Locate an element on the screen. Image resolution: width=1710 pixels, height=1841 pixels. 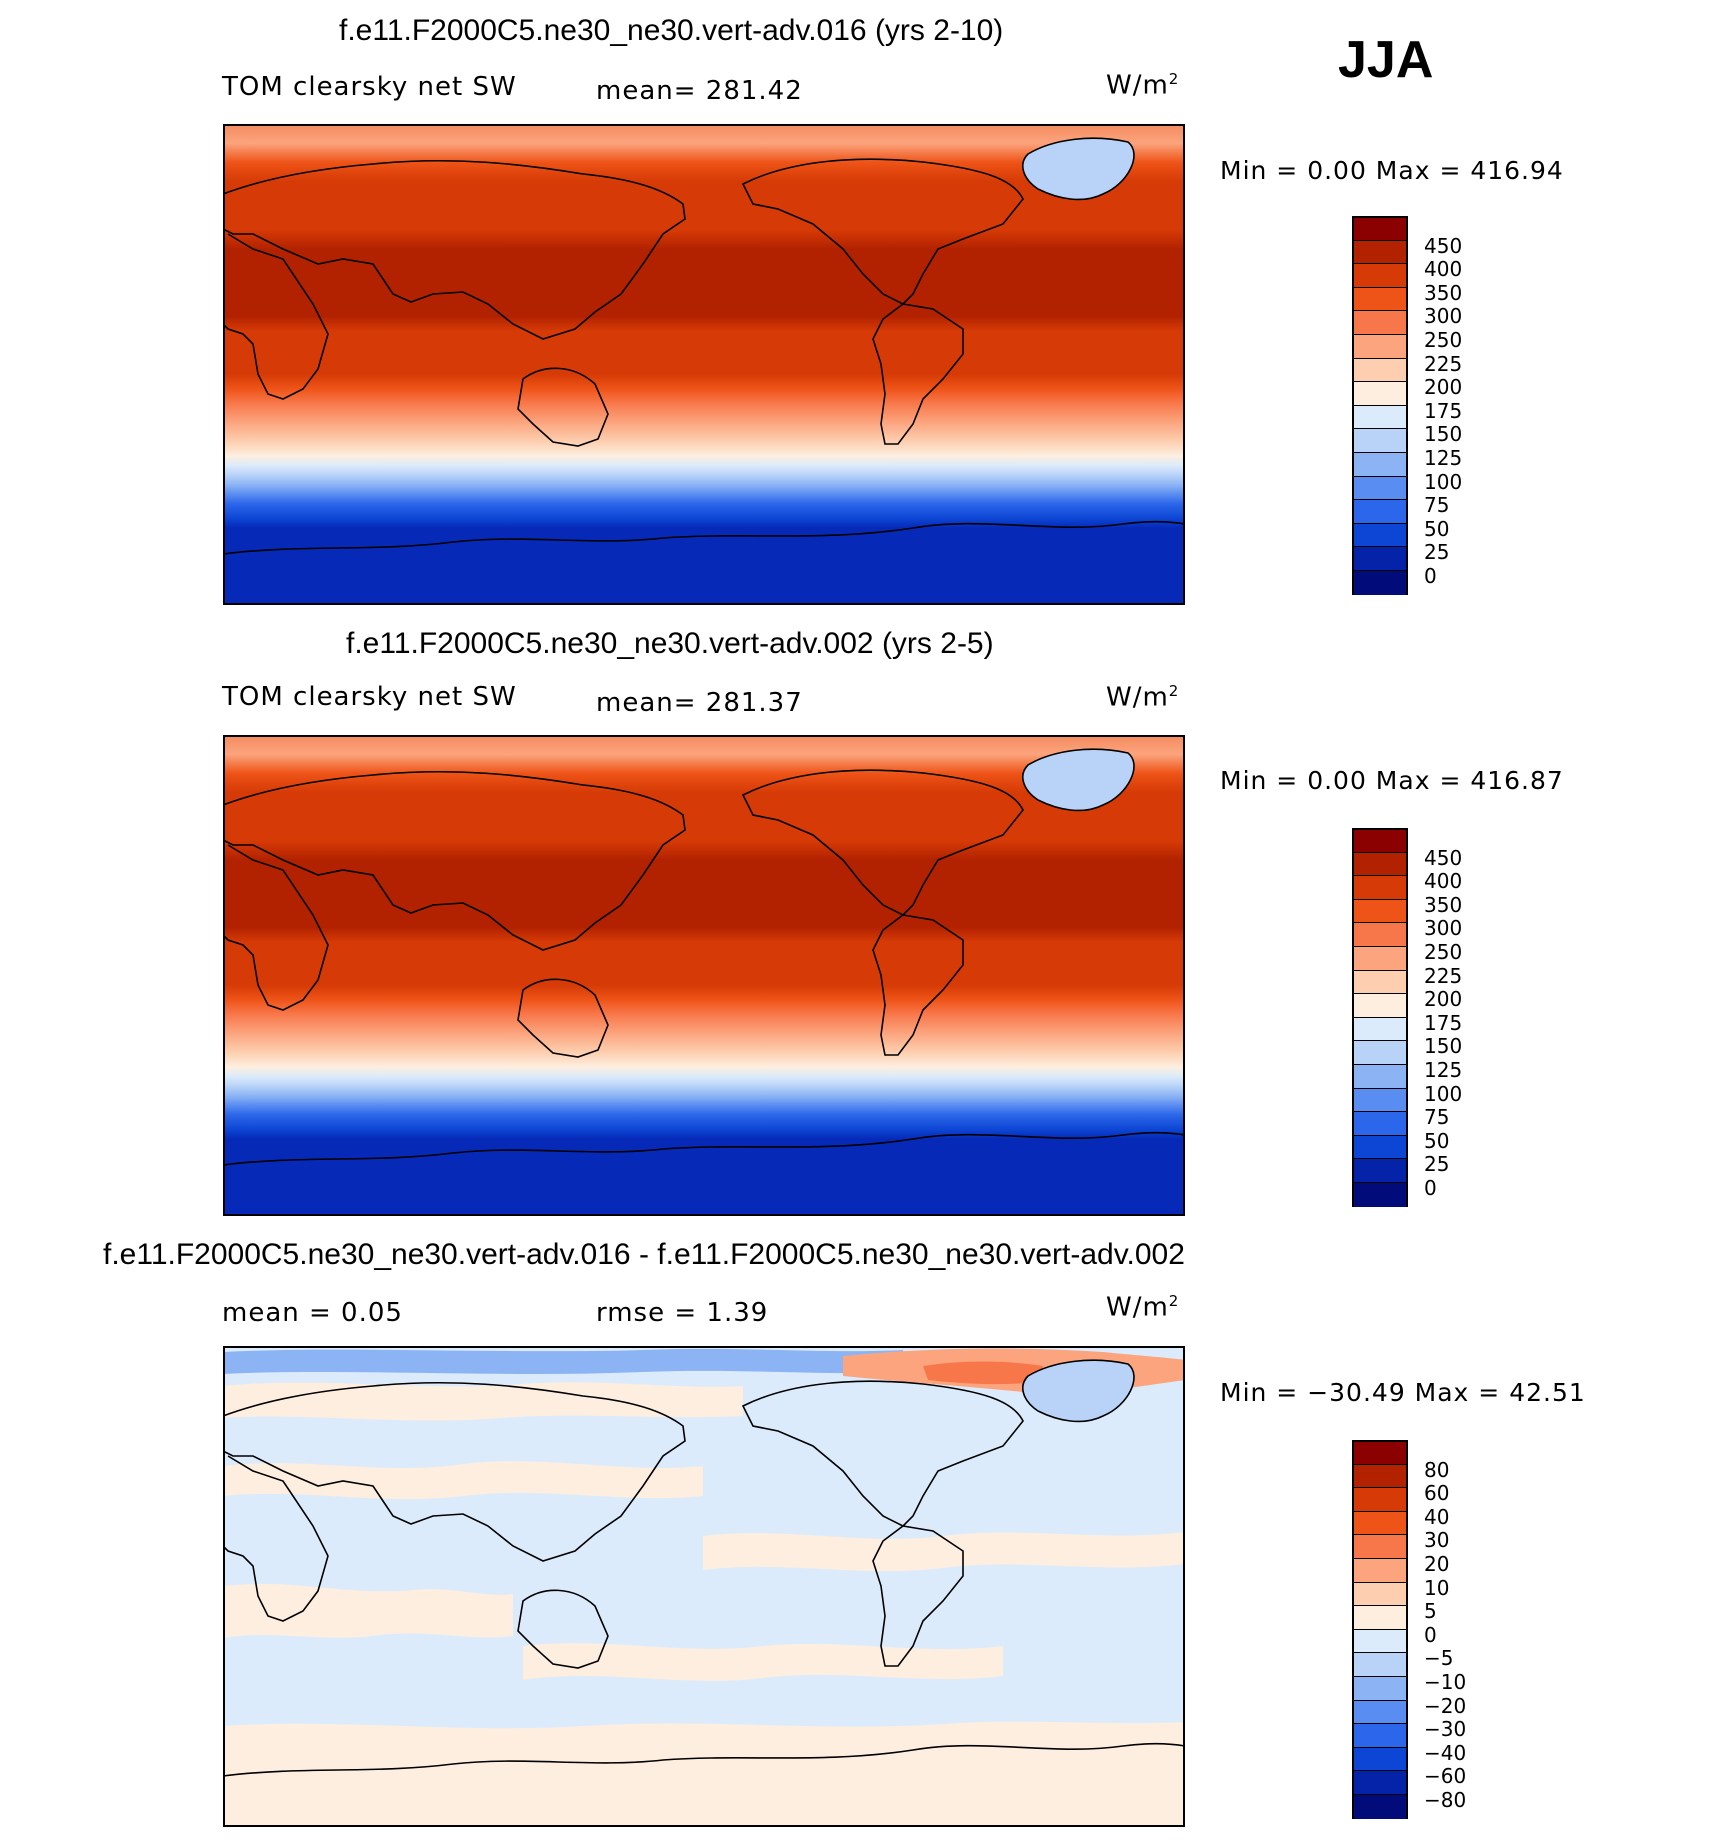
panel2-variable: TOM clearsky net SW is located at coordinates (369, 697).